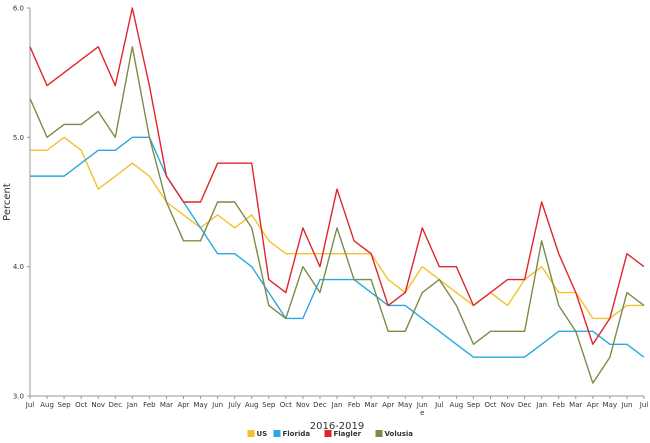 The width and height of the screenshot is (650, 443). Describe the element at coordinates (297, 434) in the screenshot. I see `legend-label: Florida` at that location.